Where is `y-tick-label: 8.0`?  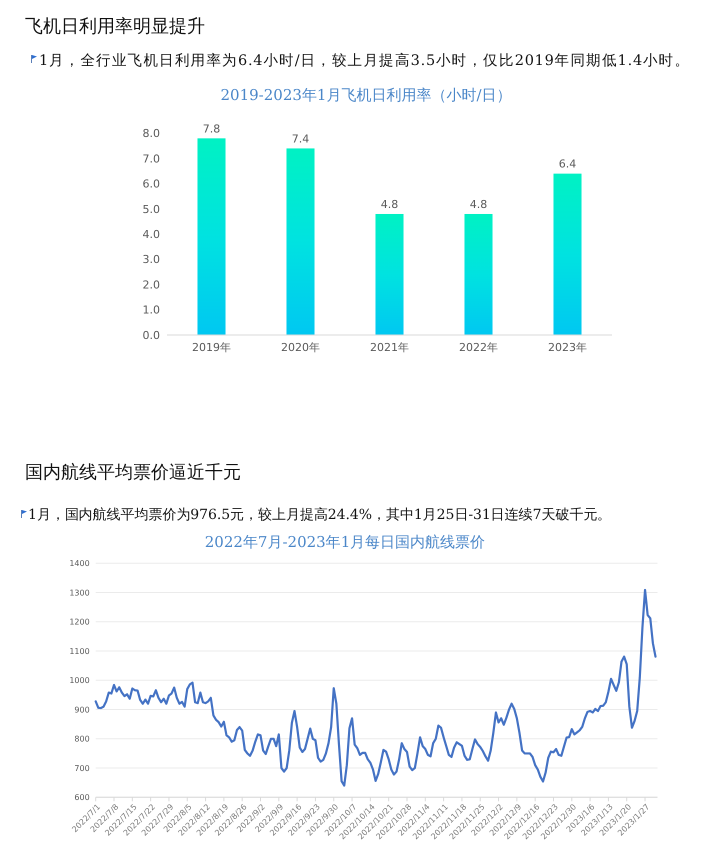 y-tick-label: 8.0 is located at coordinates (151, 133).